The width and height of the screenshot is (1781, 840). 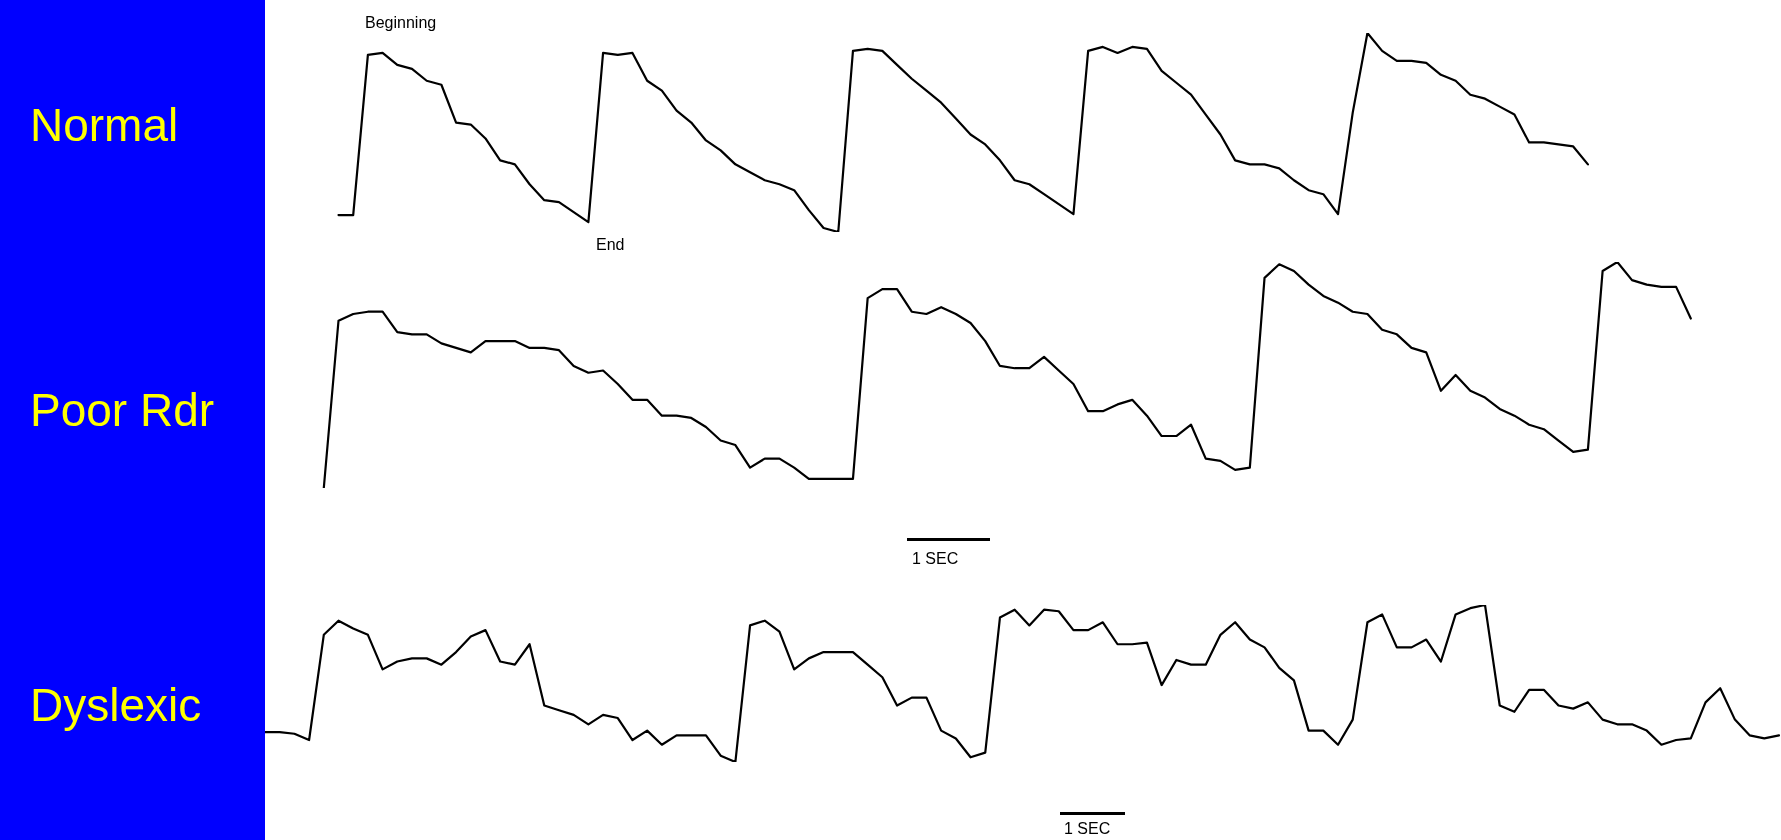 What do you see at coordinates (104, 125) in the screenshot?
I see `text: Normal` at bounding box center [104, 125].